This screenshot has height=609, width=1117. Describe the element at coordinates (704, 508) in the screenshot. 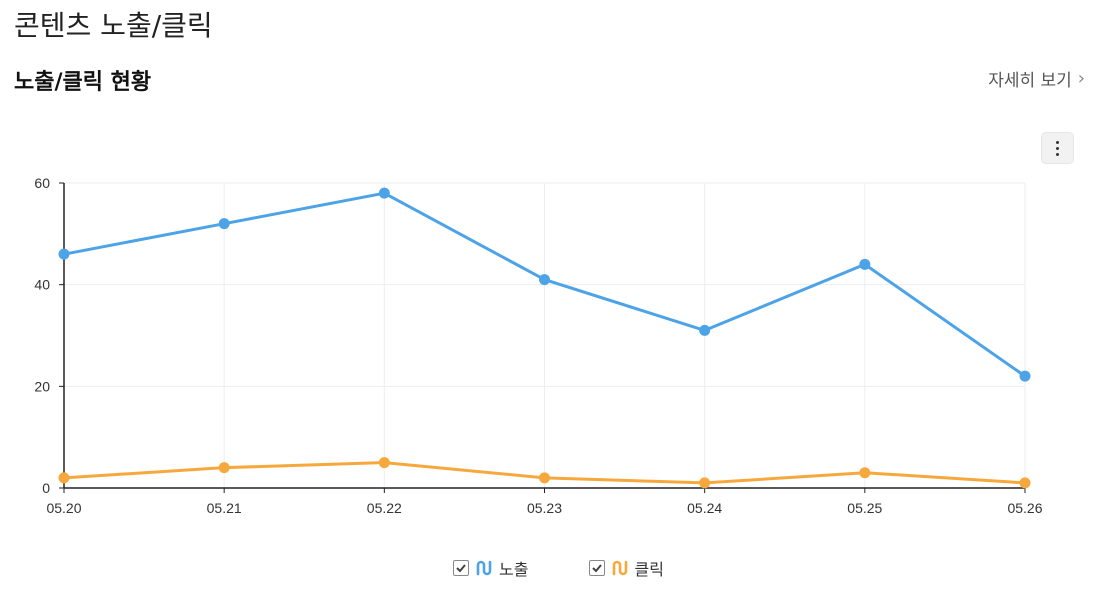

I see `x-tick-label: 05.24` at that location.